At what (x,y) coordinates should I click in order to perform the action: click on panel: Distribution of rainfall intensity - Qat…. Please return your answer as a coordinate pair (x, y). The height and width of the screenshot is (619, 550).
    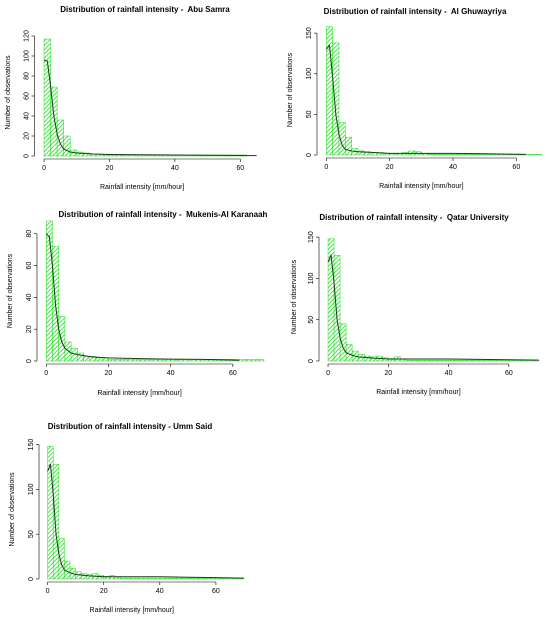
    Looking at the image, I should click on (415, 304).